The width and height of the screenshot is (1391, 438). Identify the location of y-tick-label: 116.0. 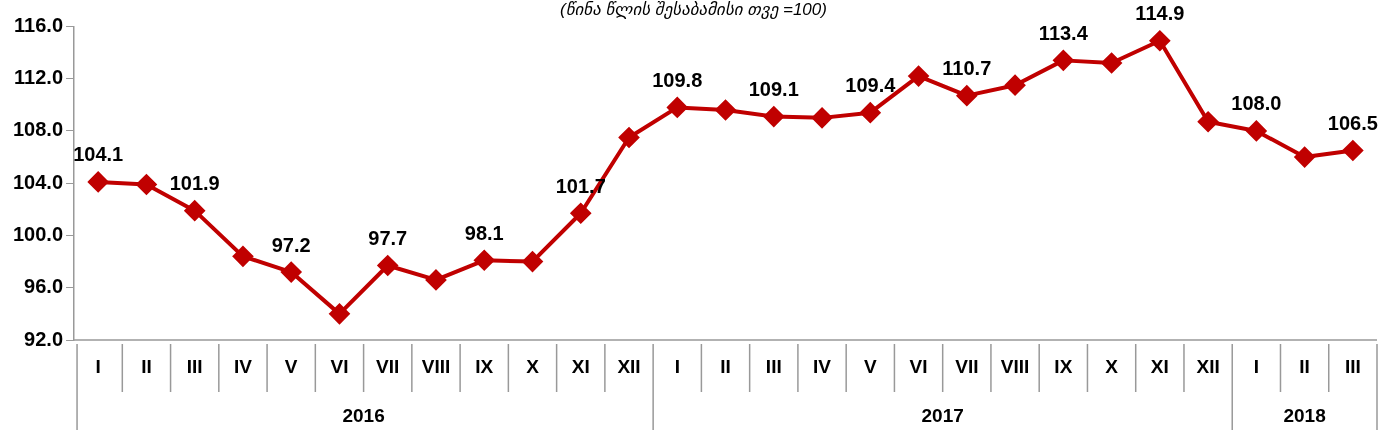
(39, 24).